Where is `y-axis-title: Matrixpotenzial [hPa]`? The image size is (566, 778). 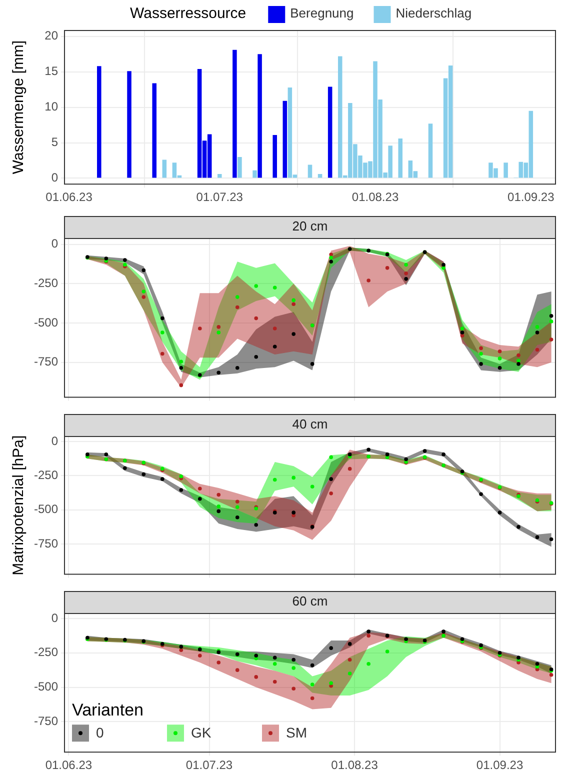 y-axis-title: Matrixpotenzial [hPa] is located at coordinates (19, 505).